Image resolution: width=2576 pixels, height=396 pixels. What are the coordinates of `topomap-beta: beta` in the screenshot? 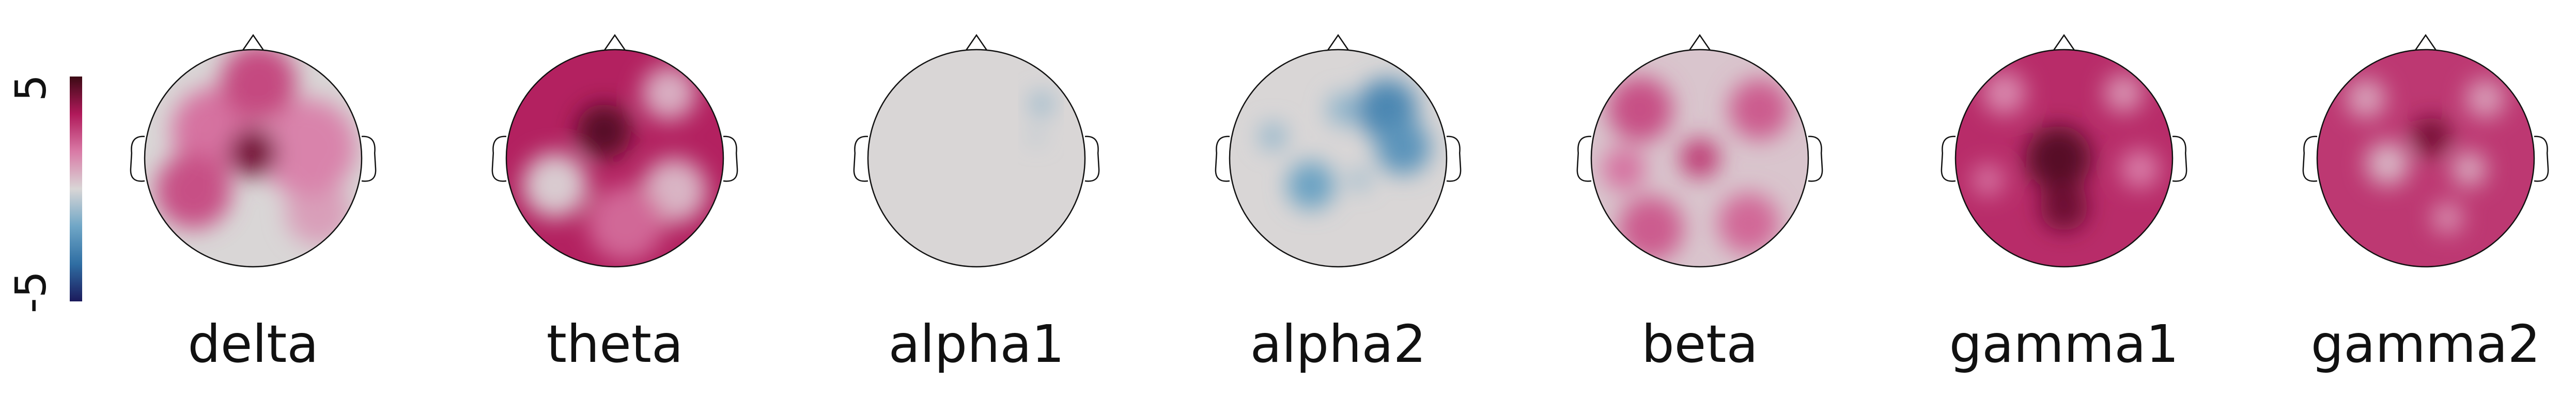 It's located at (1699, 204).